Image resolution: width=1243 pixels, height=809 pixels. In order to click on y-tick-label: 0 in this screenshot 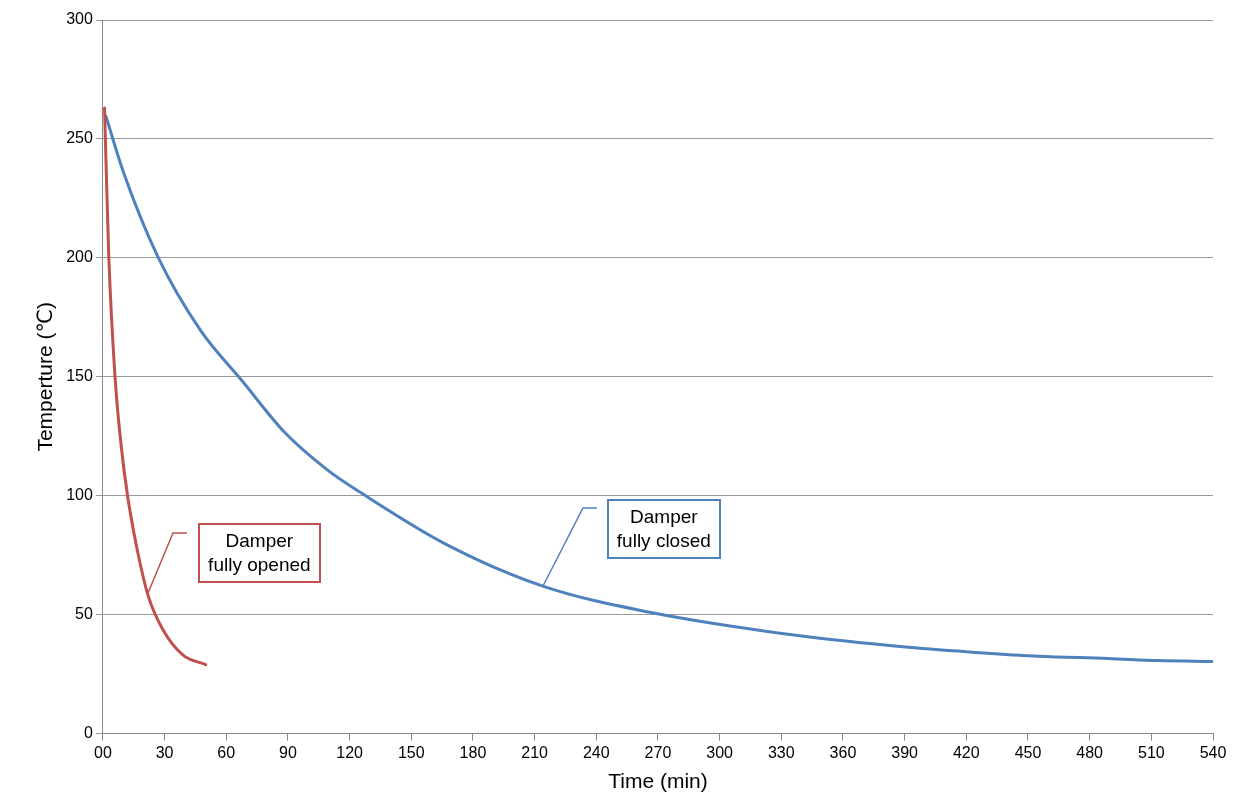, I will do `click(88, 733)`.